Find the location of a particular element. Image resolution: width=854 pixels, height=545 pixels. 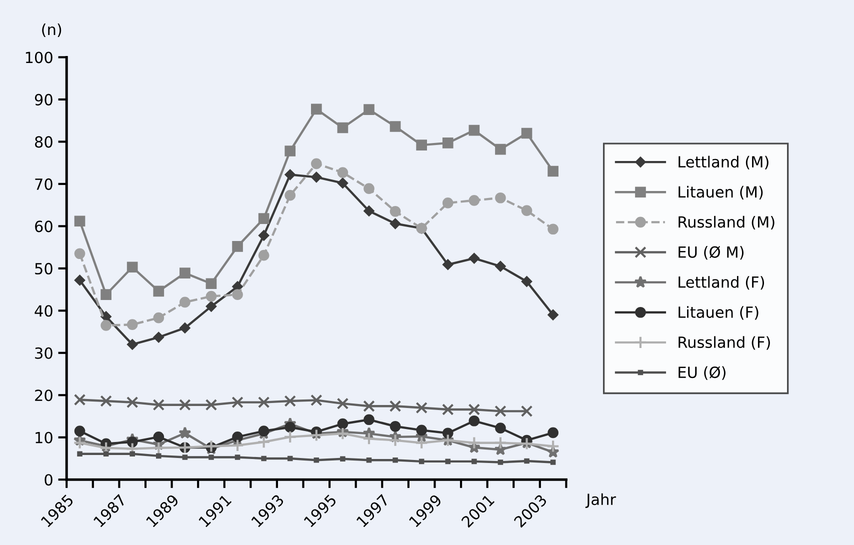

legend-label: Russland (F) is located at coordinates (724, 343).